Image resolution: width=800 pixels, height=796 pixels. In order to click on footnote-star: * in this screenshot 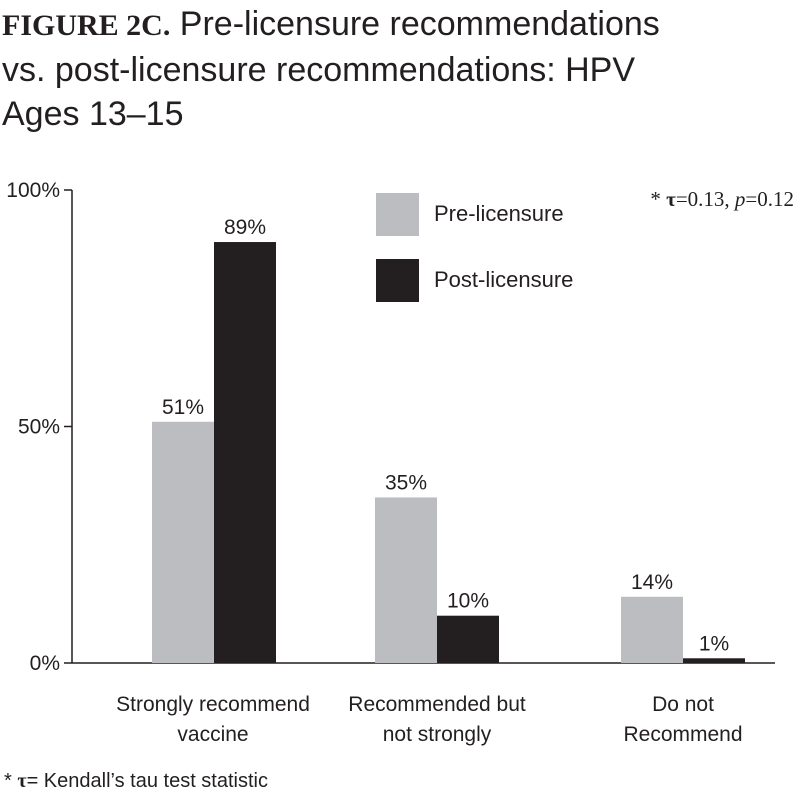, I will do `click(11, 781)`.